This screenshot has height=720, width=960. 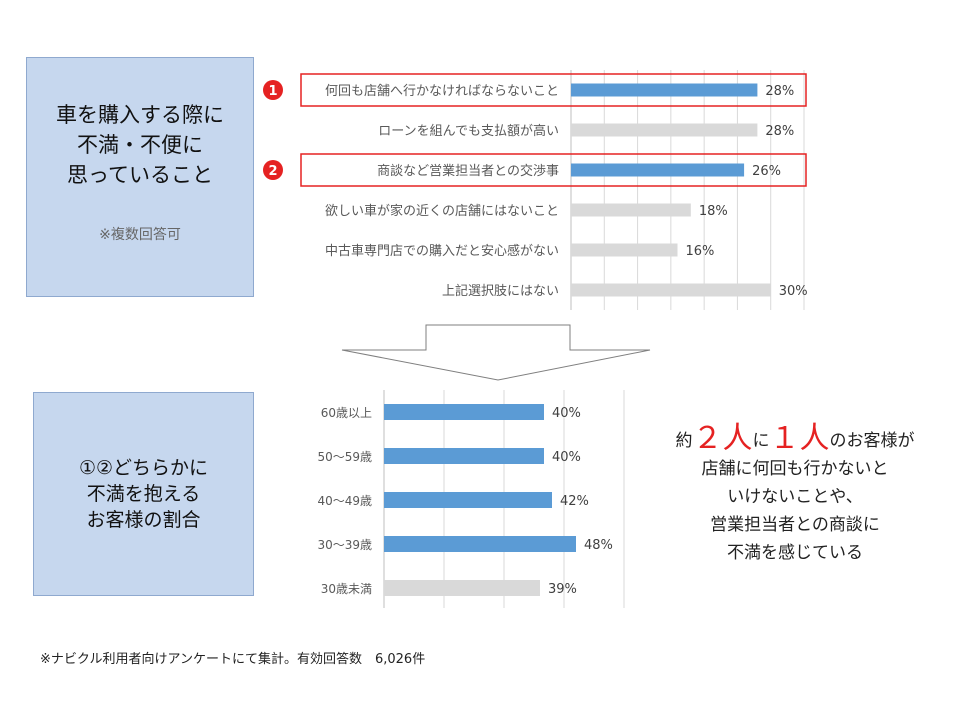 What do you see at coordinates (344, 501) in the screenshot?
I see `category-label: 40～49歳` at bounding box center [344, 501].